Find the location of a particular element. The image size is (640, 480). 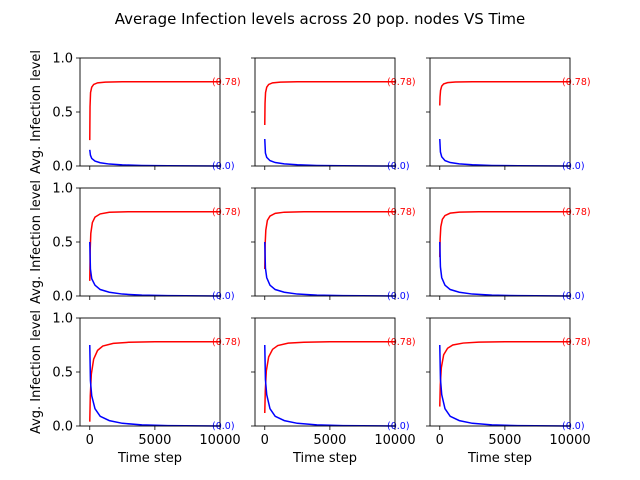

subplot-row2-col2: (0.78) (0.0) is located at coordinates (333, 244).